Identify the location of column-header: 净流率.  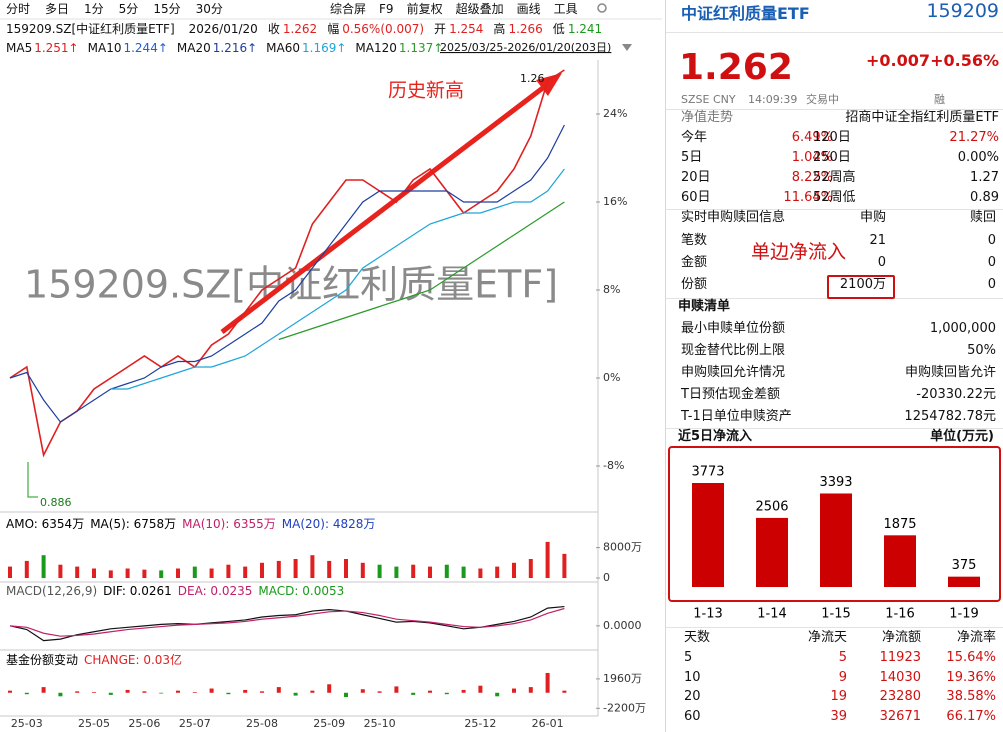
(976, 637).